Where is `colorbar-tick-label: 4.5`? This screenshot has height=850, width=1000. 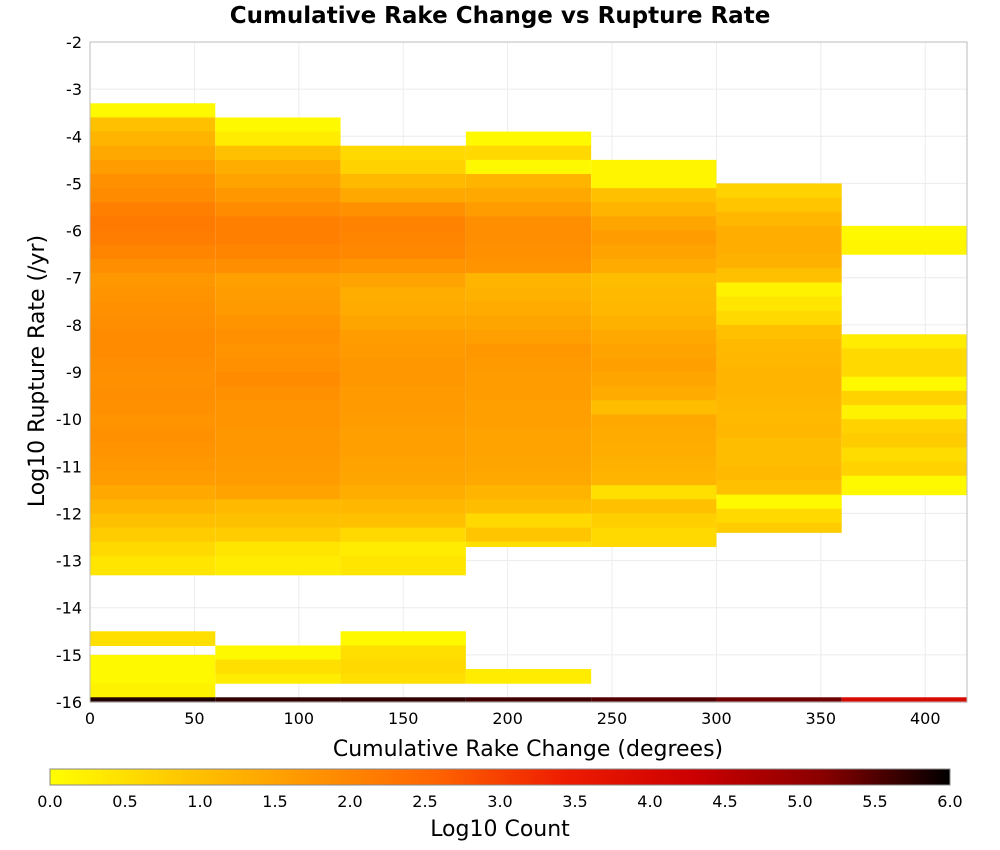 colorbar-tick-label: 4.5 is located at coordinates (724, 801).